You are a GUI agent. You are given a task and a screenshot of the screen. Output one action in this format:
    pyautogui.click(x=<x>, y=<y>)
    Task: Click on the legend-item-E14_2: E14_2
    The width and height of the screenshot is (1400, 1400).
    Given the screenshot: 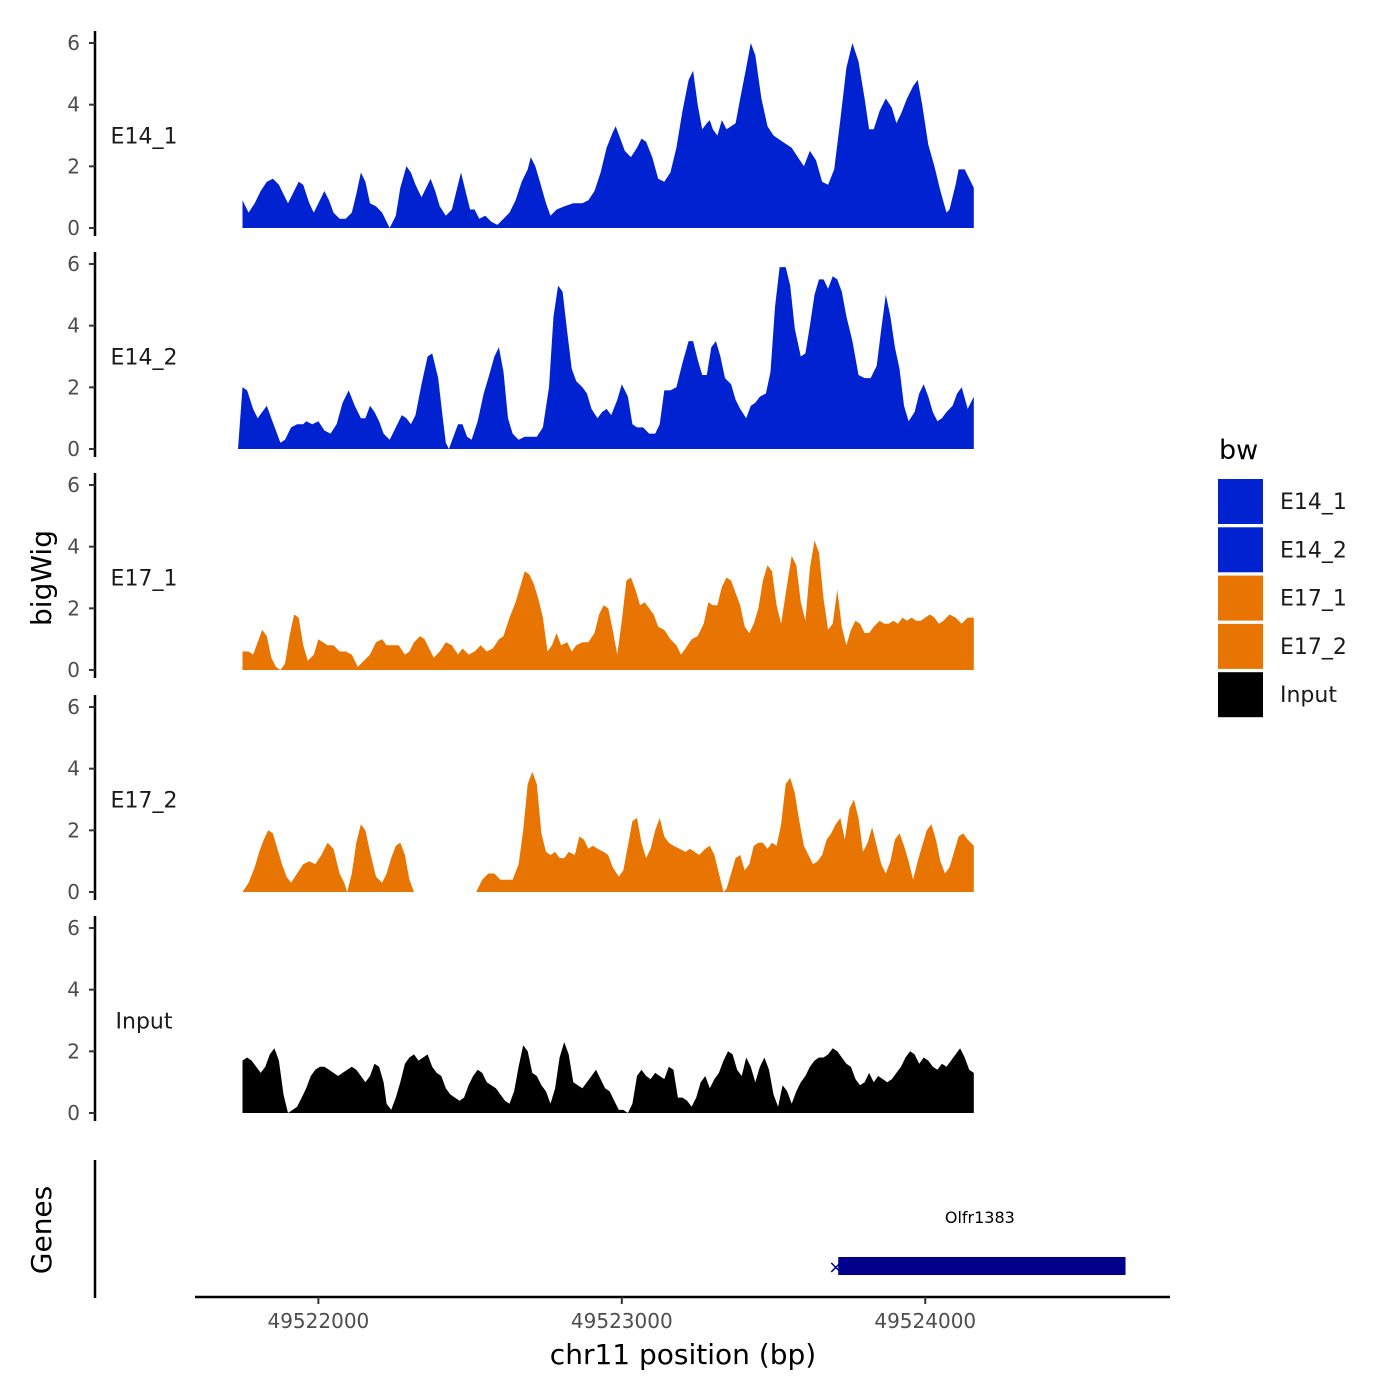 What is the action you would take?
    pyautogui.click(x=1282, y=550)
    